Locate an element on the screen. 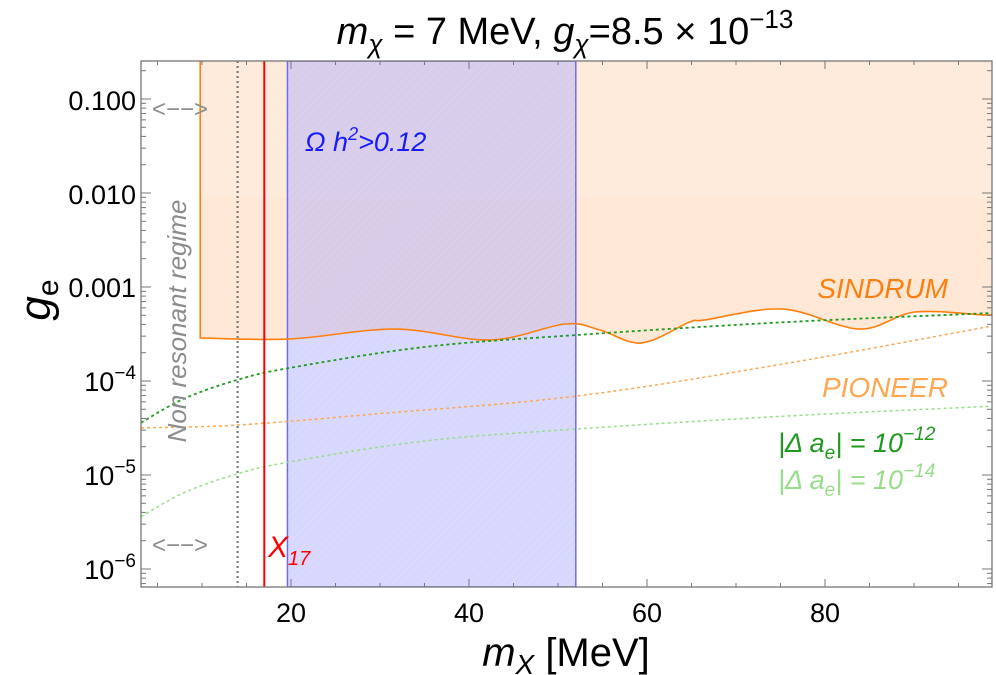 Image resolution: width=996 pixels, height=675 pixels. y-tick-label: 0.001 is located at coordinates (102, 288).